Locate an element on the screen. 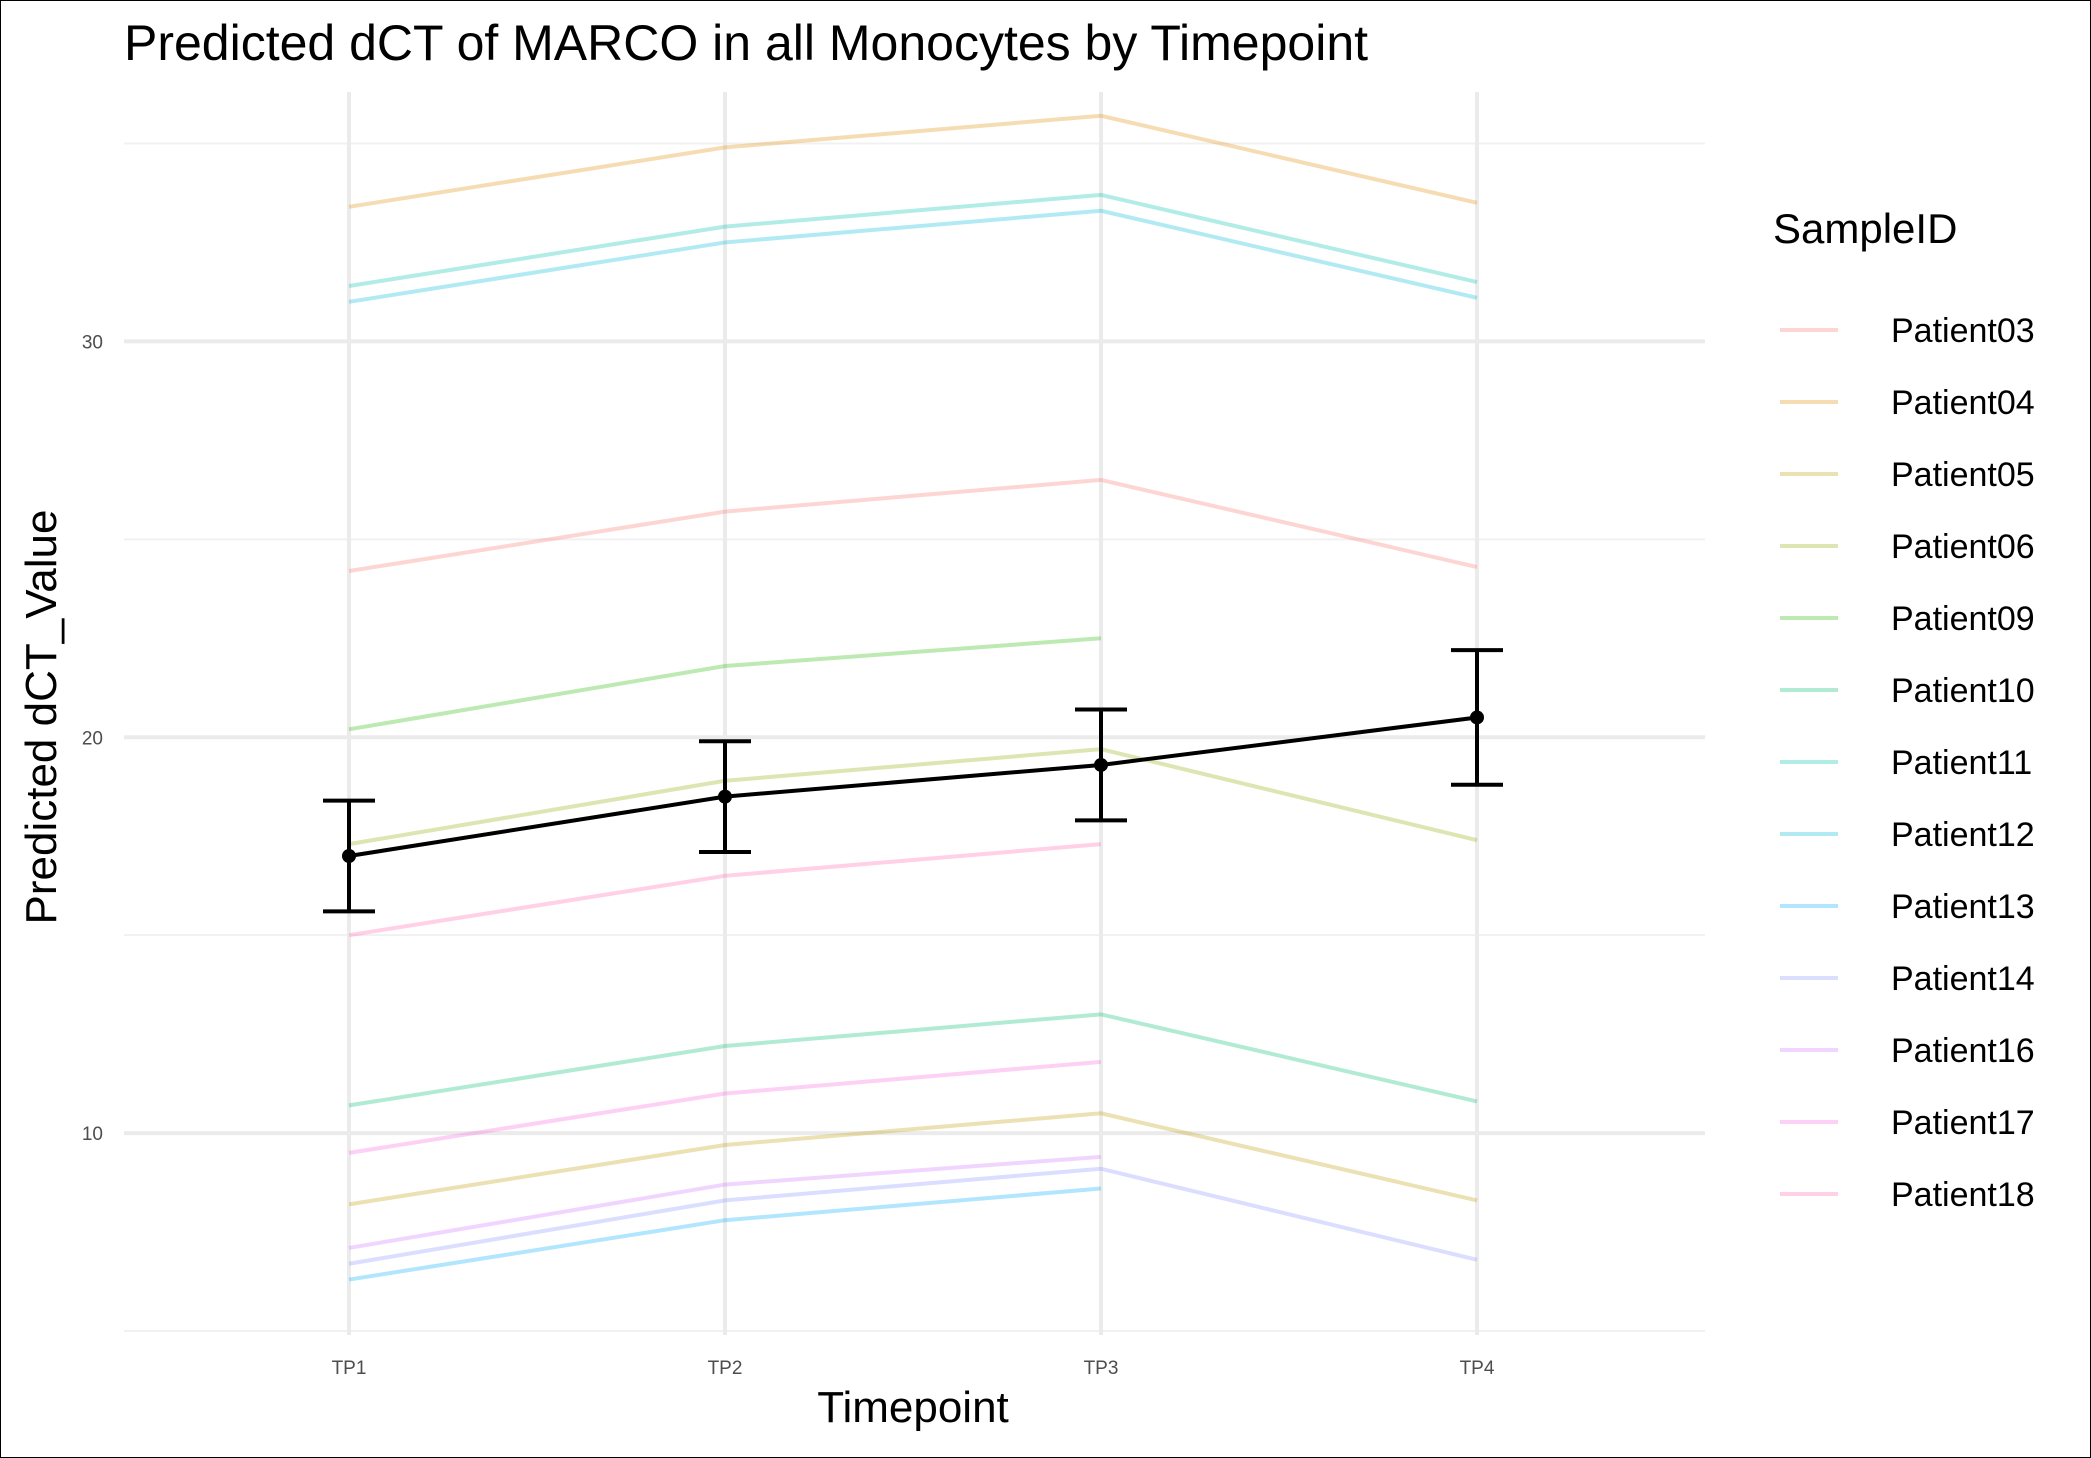 This screenshot has height=1458, width=2091. series-line-patient09 is located at coordinates (725, 684).